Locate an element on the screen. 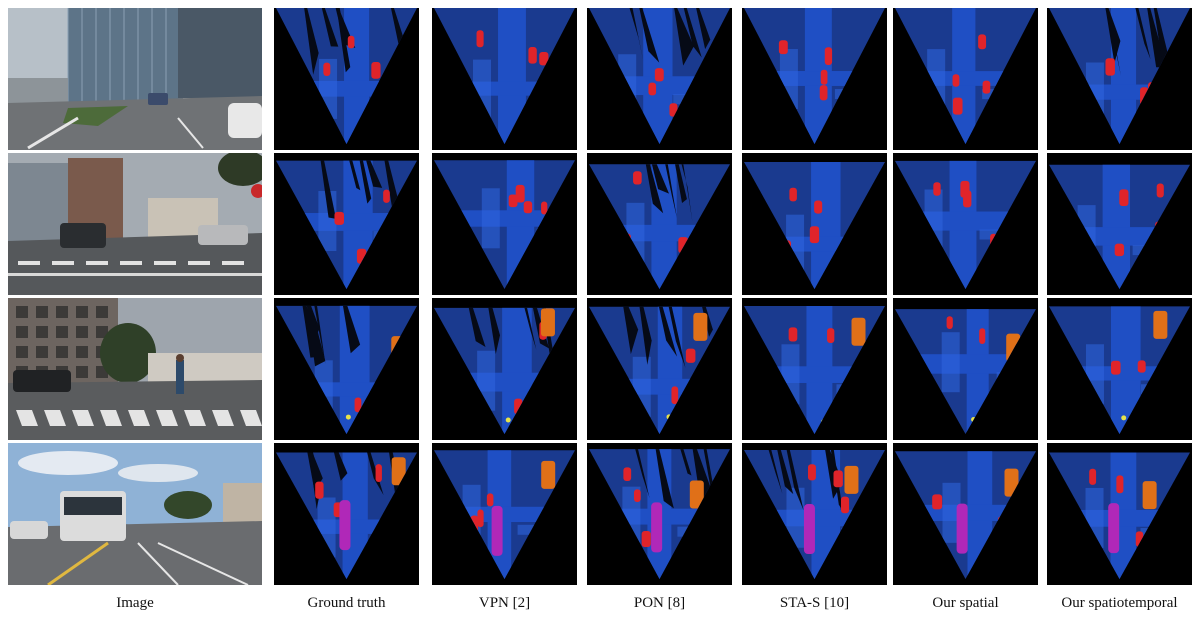 Image resolution: width=1200 pixels, height=621 pixels. scene-intersection-with-cars is located at coordinates (135, 224).